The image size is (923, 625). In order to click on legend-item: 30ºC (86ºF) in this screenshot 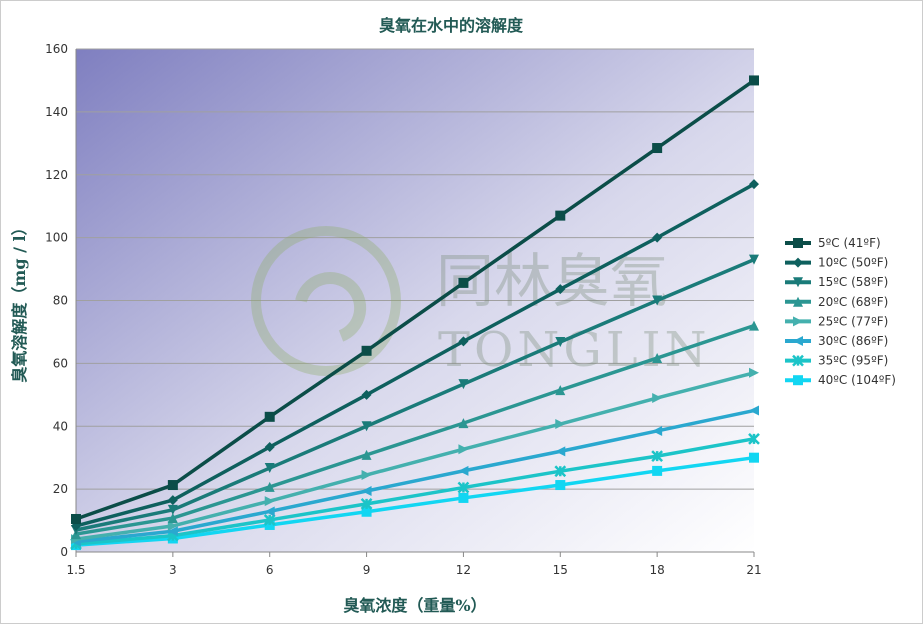, I will do `click(836, 341)`.